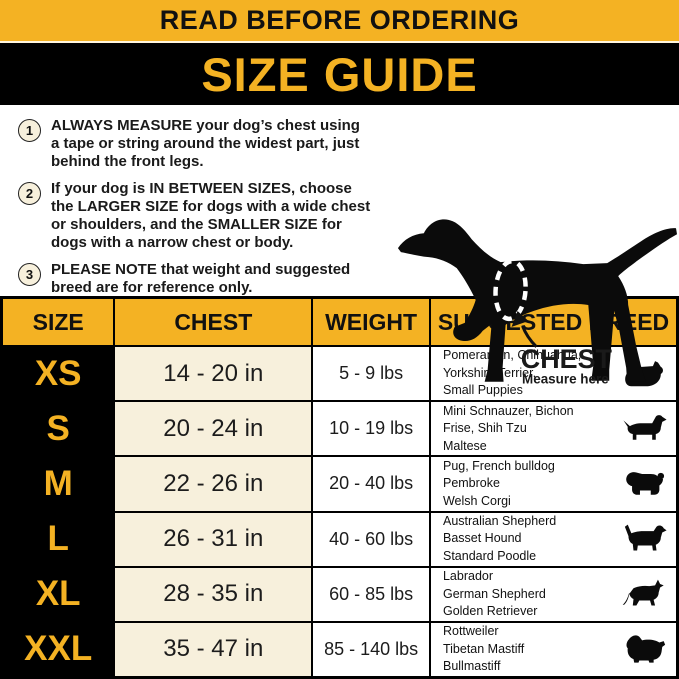 The image size is (679, 679). What do you see at coordinates (370, 594) in the screenshot?
I see `weight-cell: 60 - 85 lbs` at bounding box center [370, 594].